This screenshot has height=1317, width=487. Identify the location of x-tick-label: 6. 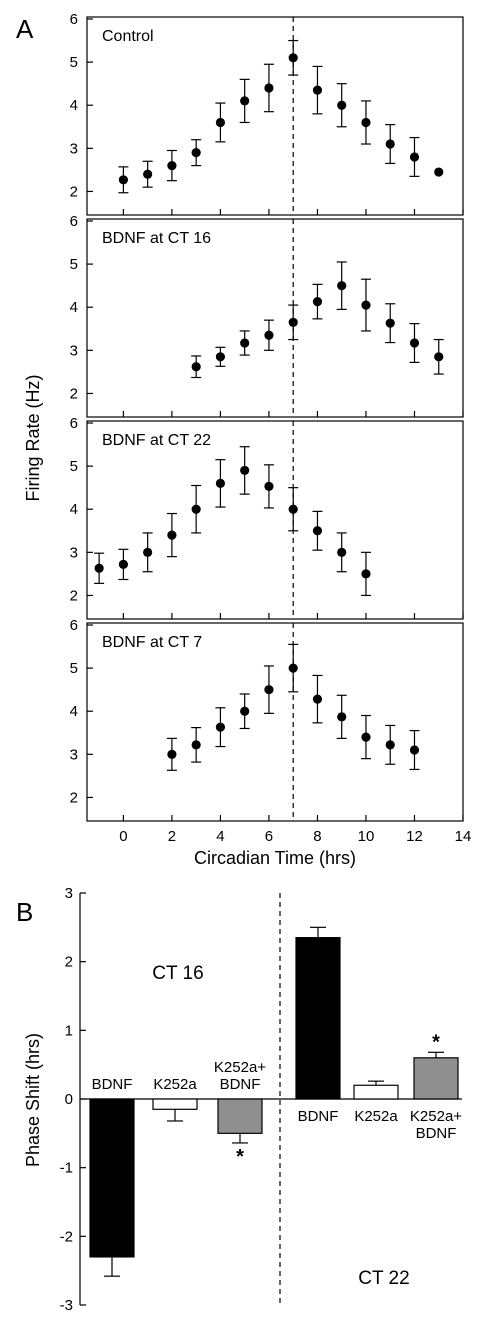
(269, 836).